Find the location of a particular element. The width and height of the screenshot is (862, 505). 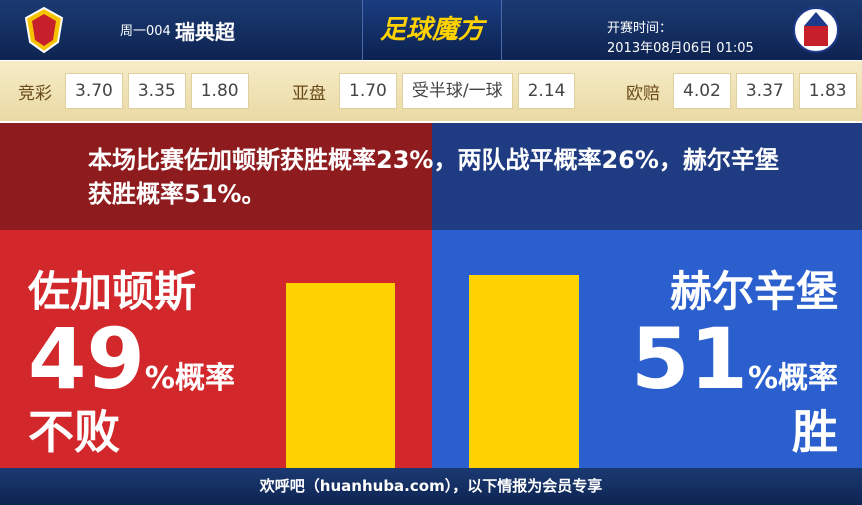

odds-group: 欧赔 4.02 3.37 1.83 is located at coordinates (741, 91).